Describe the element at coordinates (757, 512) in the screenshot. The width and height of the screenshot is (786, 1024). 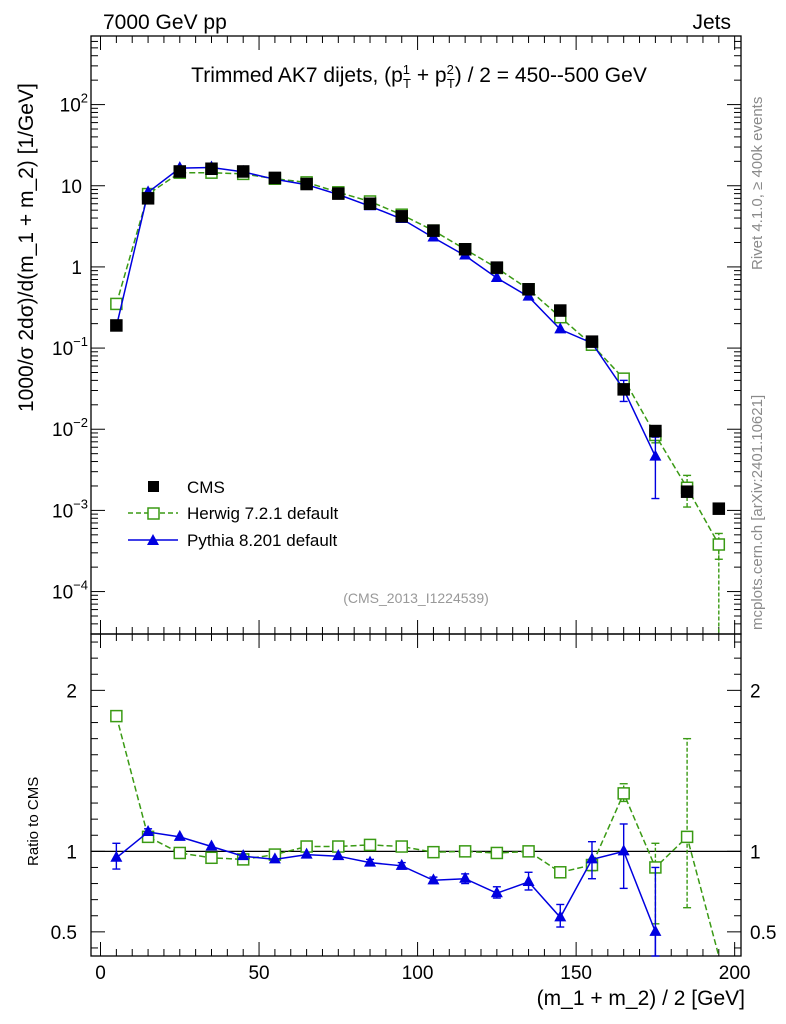
I see `mcplots-label: mcplots.cern.ch [arXiv:2401.10621]` at that location.